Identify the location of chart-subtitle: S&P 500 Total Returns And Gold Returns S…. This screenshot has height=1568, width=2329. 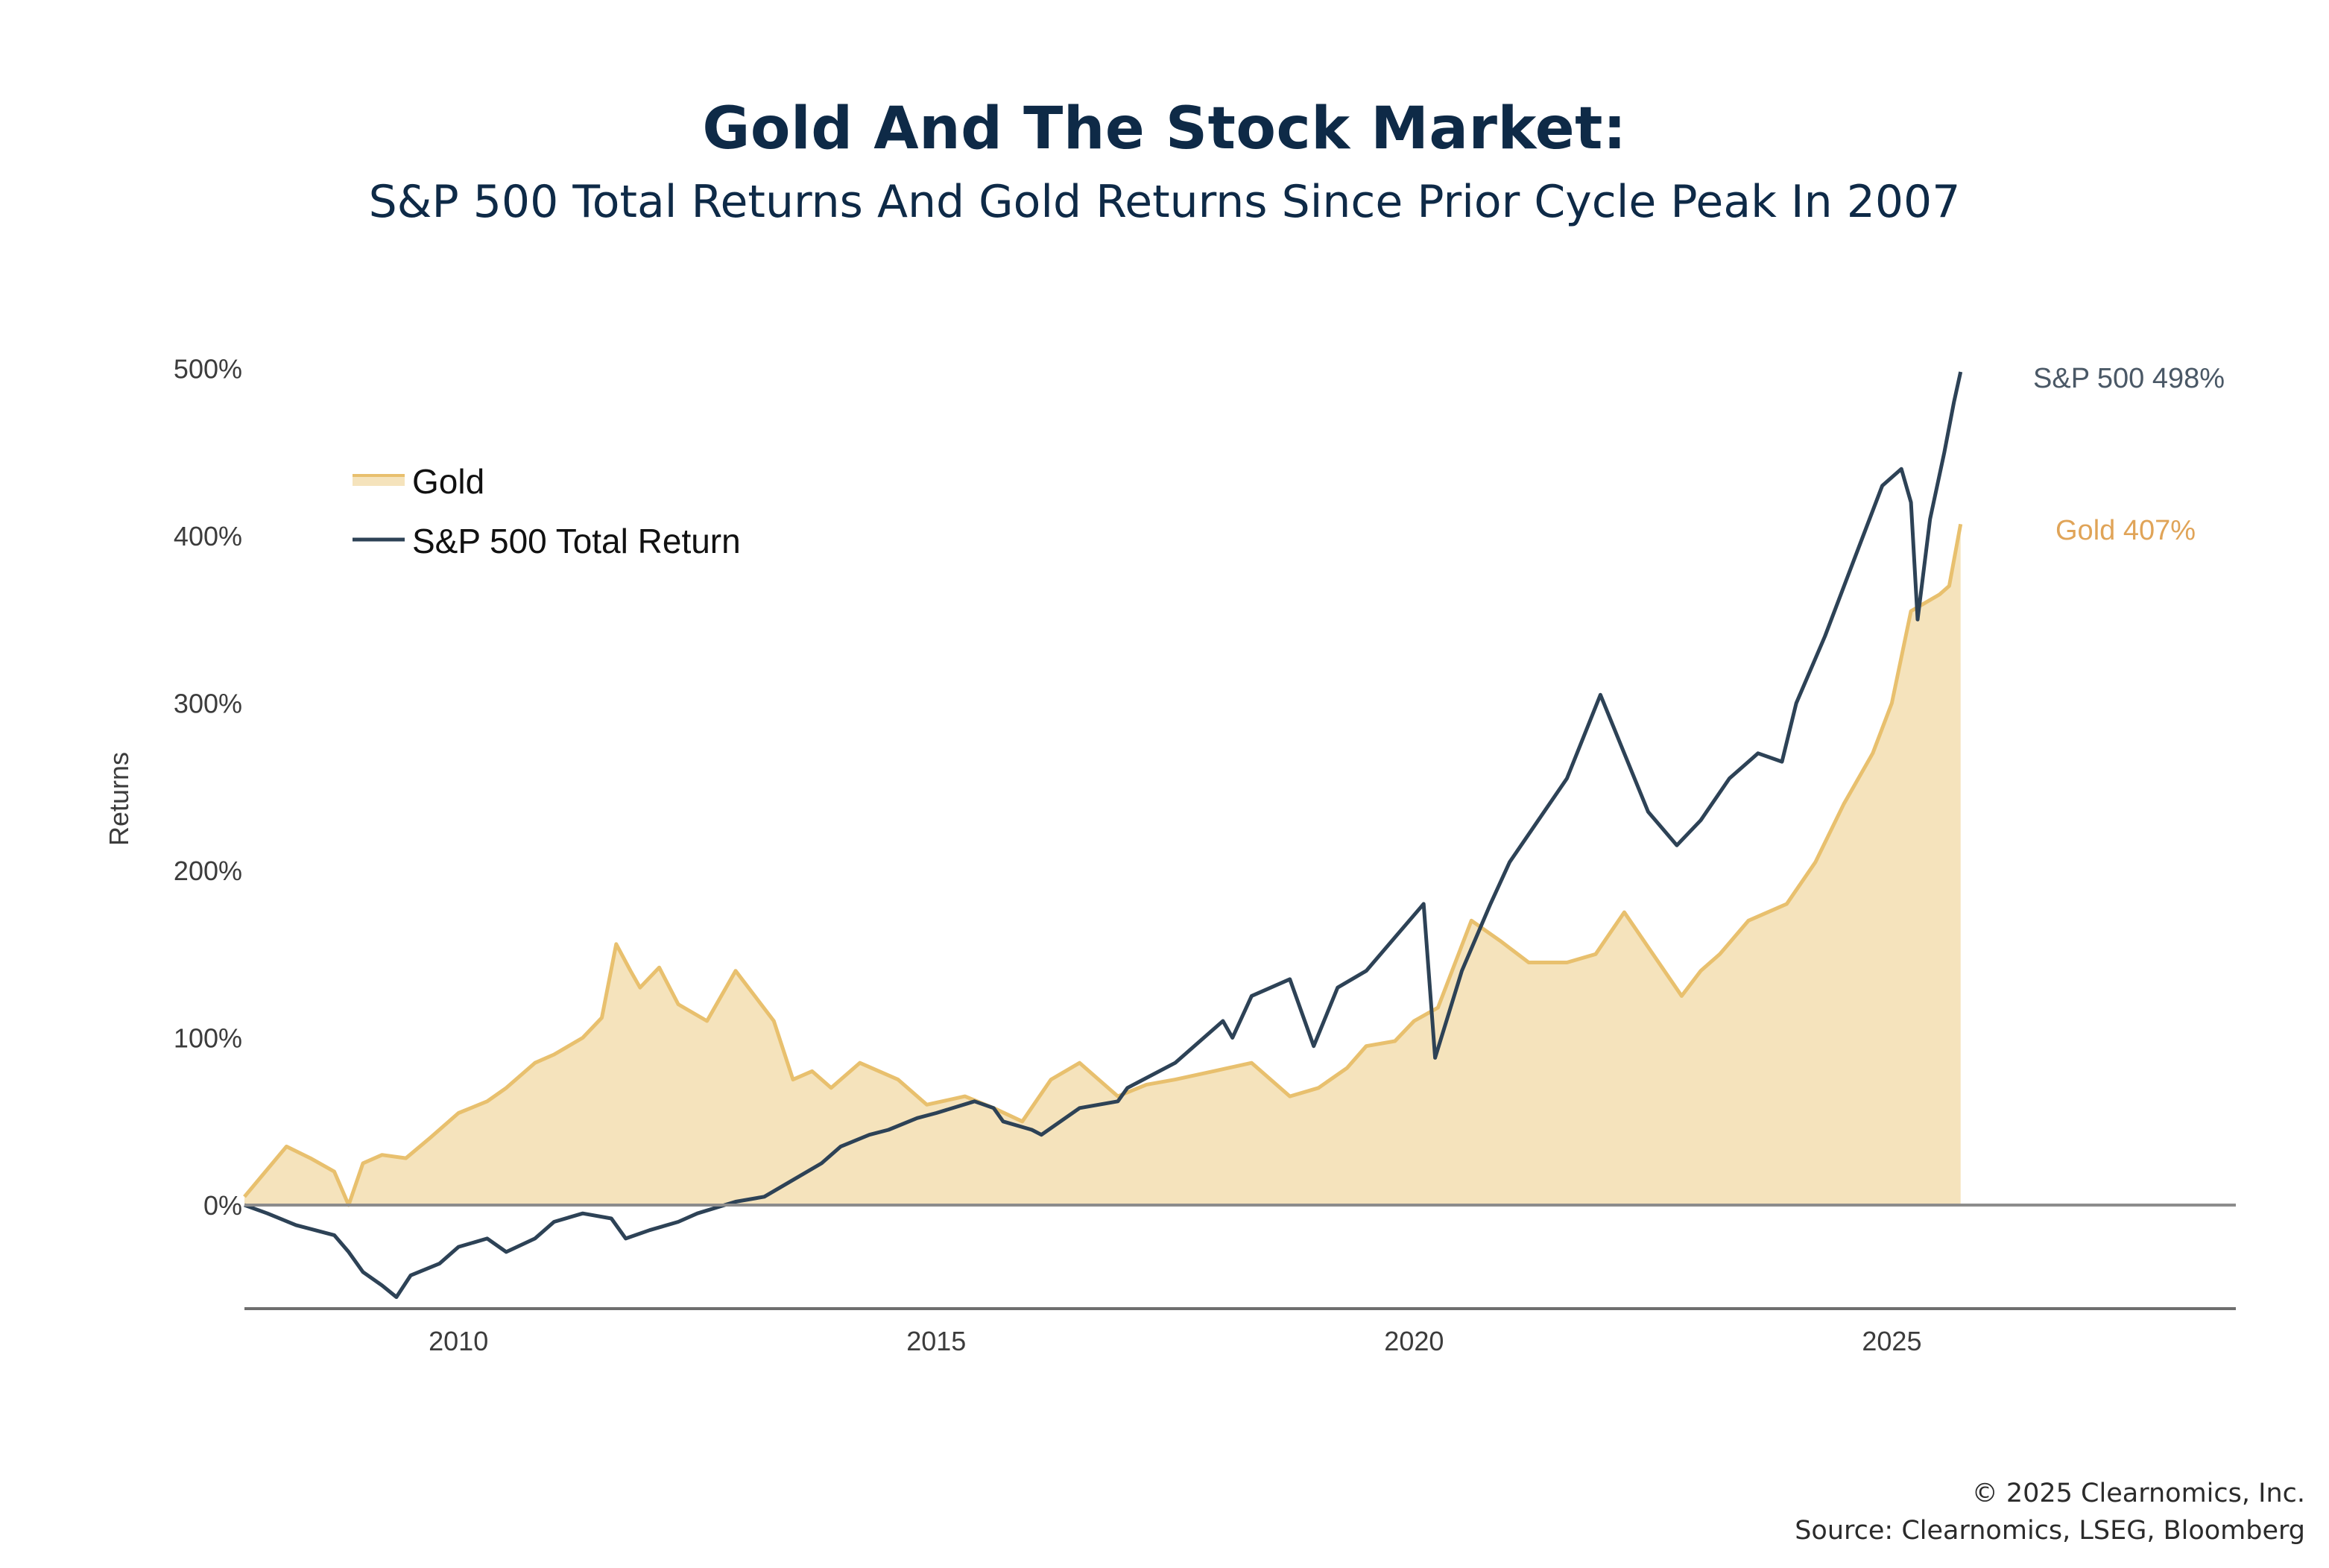
(1165, 202).